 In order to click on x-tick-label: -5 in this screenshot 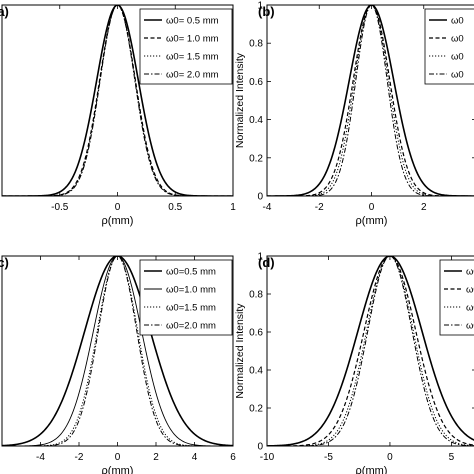, I will do `click(328, 457)`.